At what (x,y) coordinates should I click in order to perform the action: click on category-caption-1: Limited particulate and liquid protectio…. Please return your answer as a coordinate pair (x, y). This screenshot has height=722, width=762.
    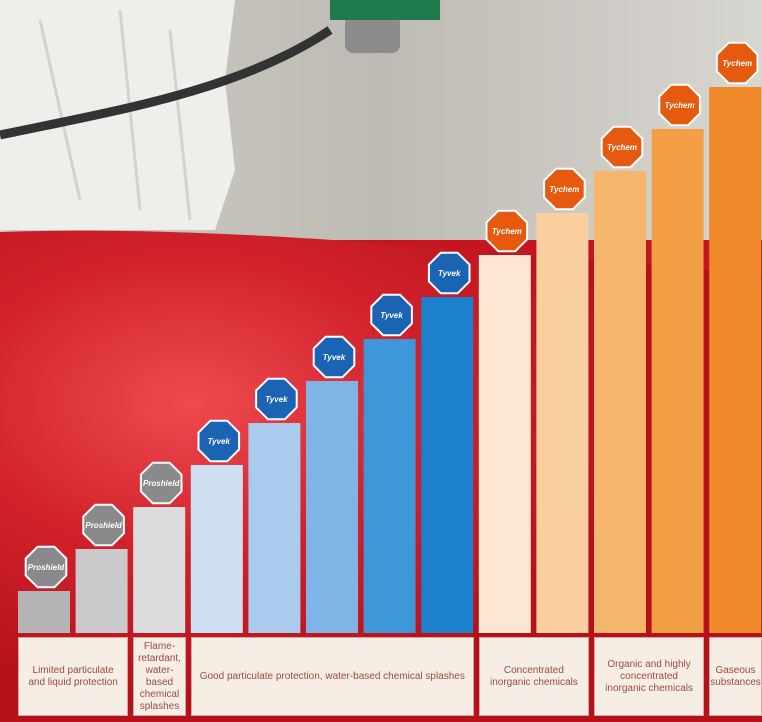
    Looking at the image, I should click on (73, 676).